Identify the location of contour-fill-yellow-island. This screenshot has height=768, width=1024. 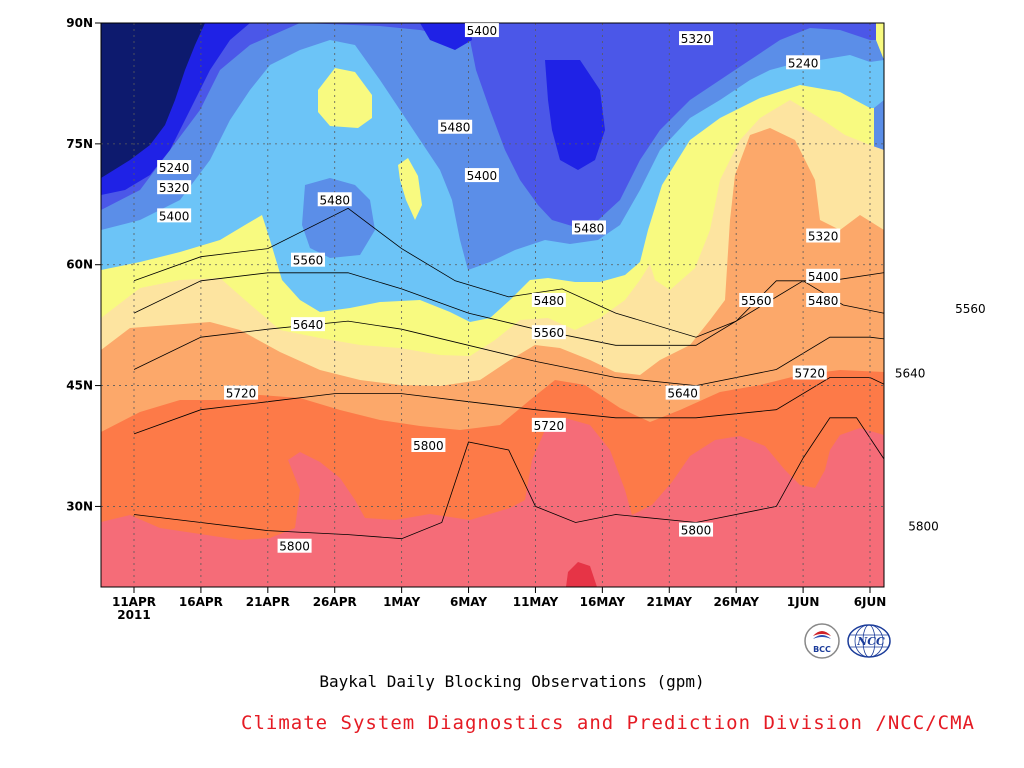
(370, 144).